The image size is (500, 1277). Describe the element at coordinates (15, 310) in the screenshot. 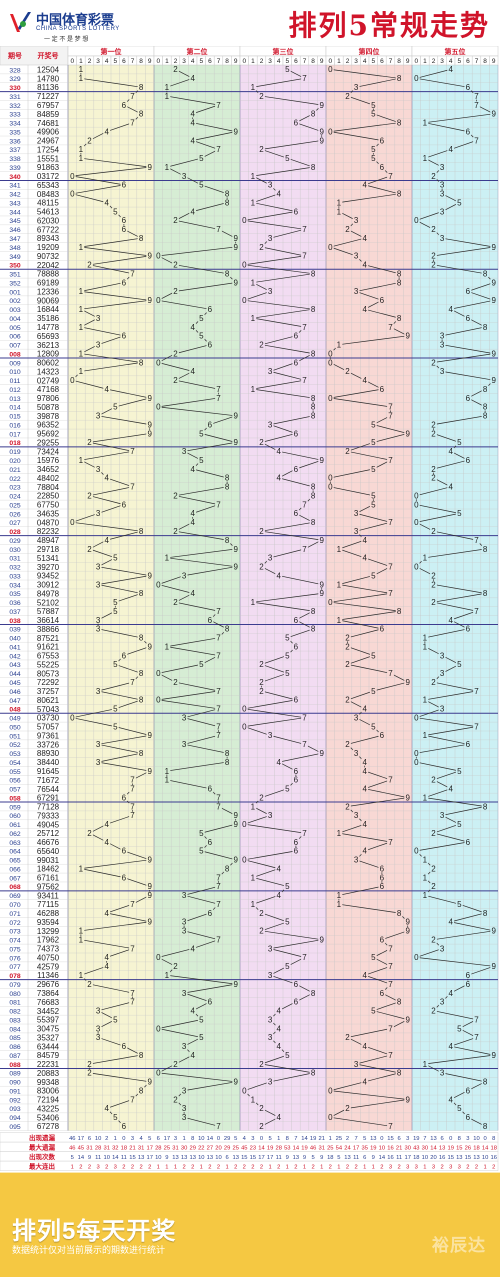

I see `issue-cell: 003` at that location.